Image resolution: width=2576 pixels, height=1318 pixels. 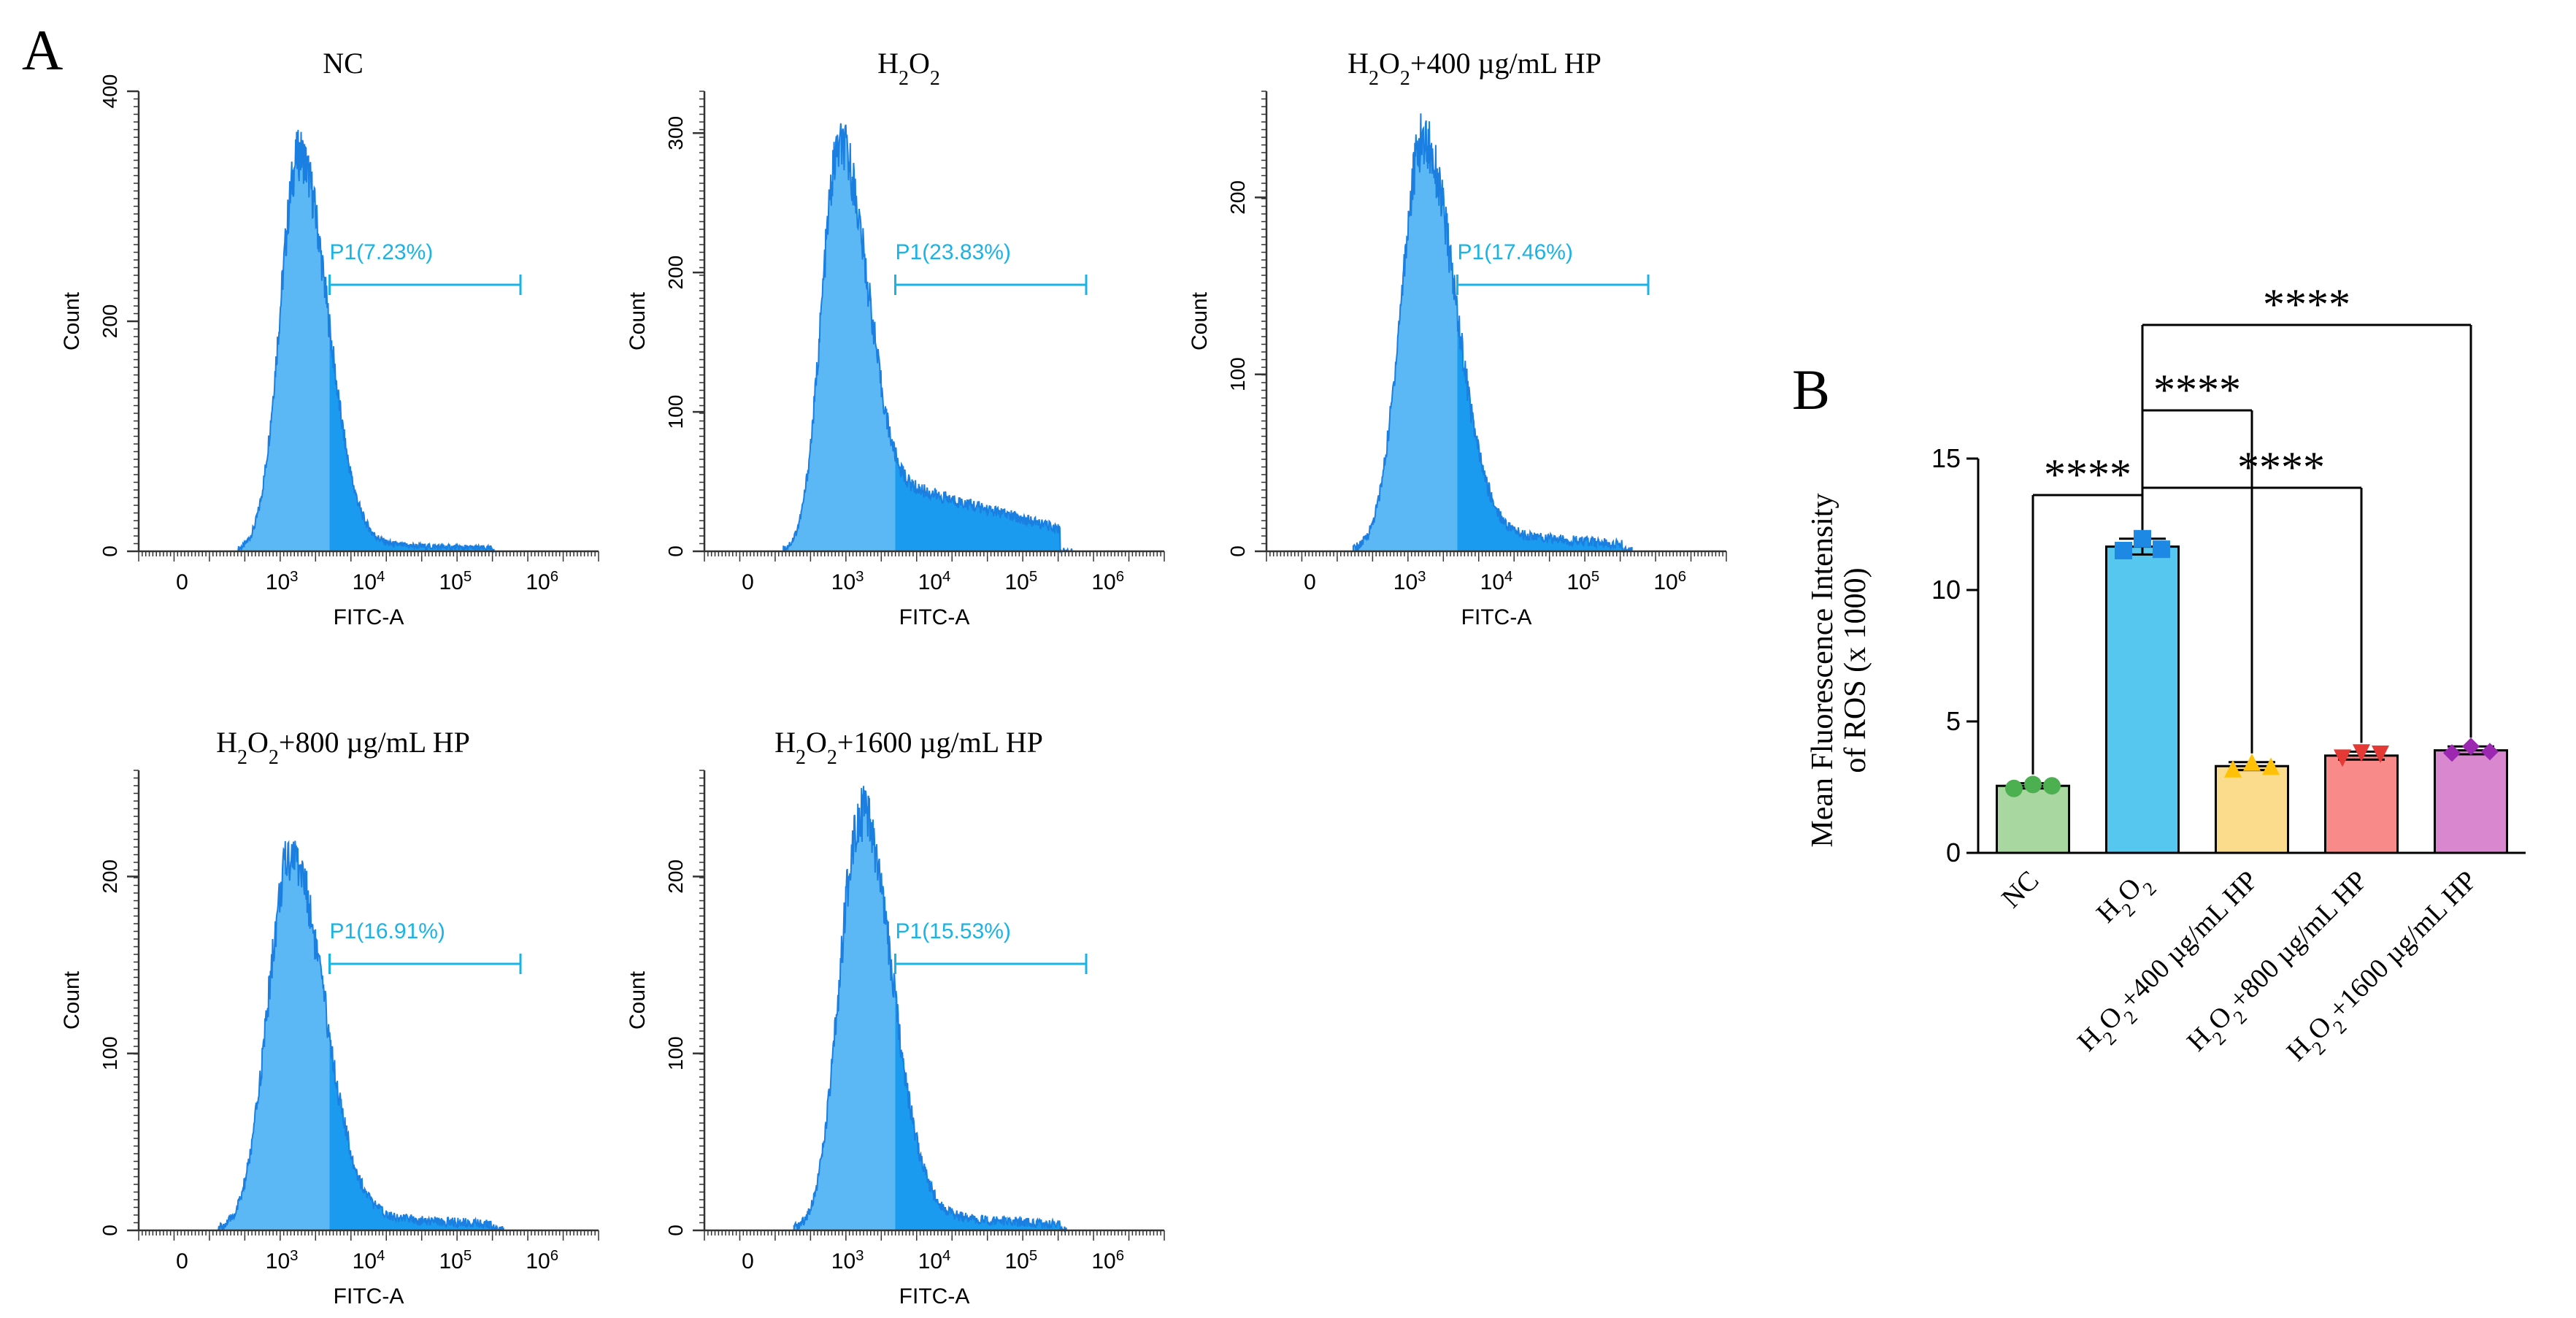 What do you see at coordinates (2385, 969) in the screenshot?
I see `bar-category-label: H2O2+1600 µg/mL HP` at bounding box center [2385, 969].